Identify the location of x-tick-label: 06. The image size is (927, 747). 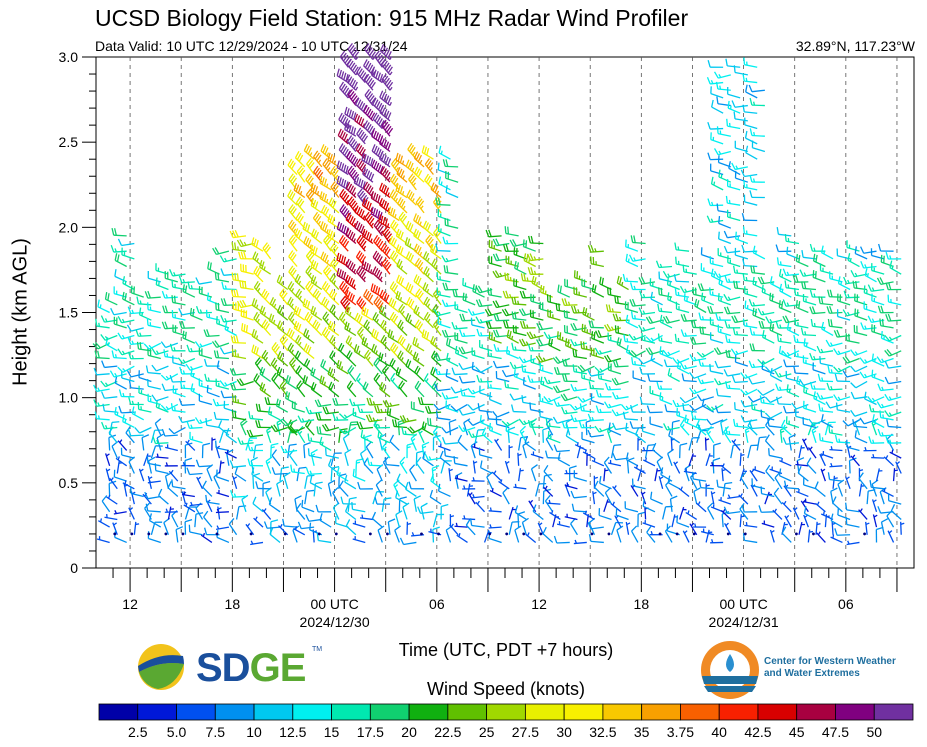
(846, 604).